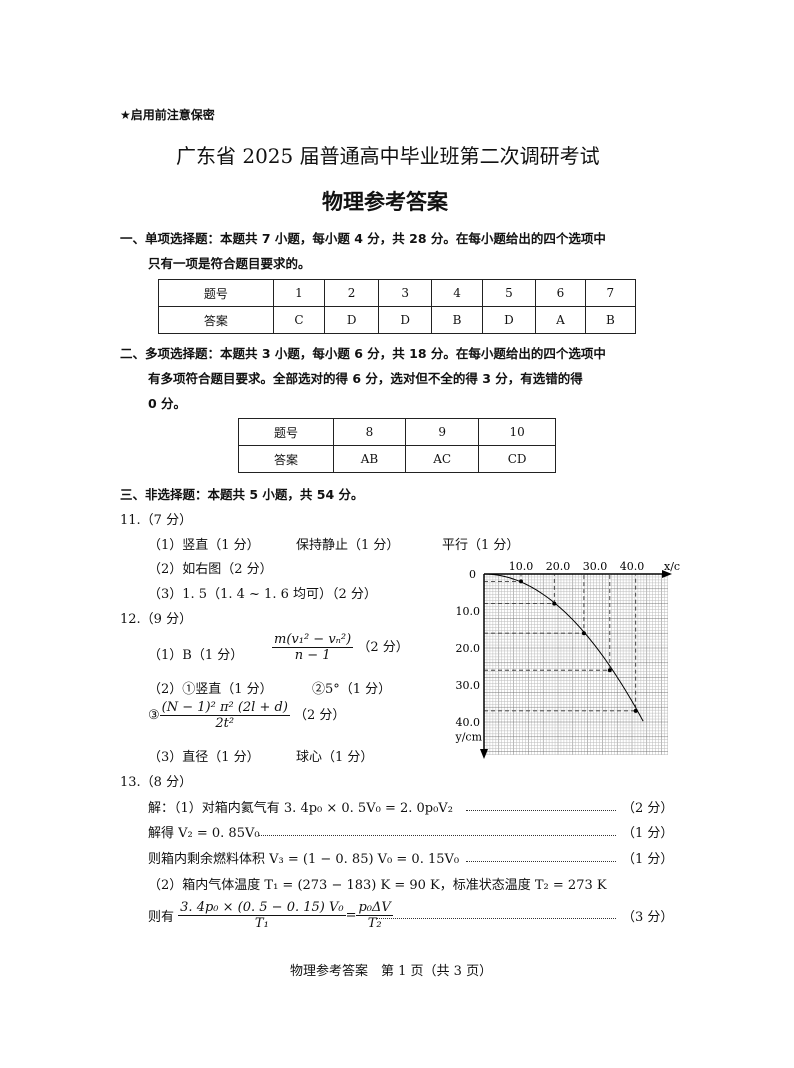  Describe the element at coordinates (196, 655) in the screenshot. I see `q12-1a: （1）B（1 分）` at that location.